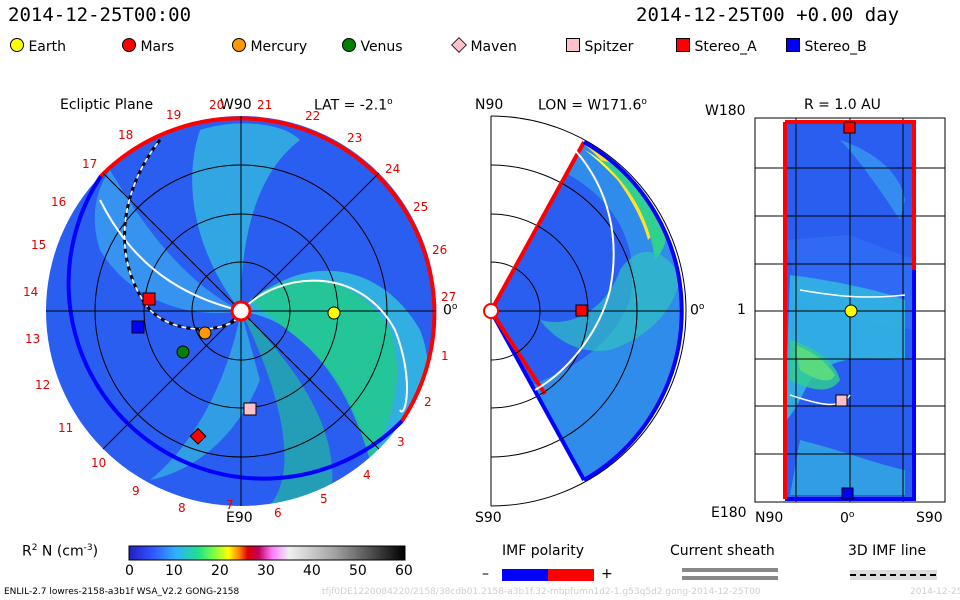 This screenshot has height=600, width=960. What do you see at coordinates (59, 202) in the screenshot?
I see `carrington-tick: 16` at bounding box center [59, 202].